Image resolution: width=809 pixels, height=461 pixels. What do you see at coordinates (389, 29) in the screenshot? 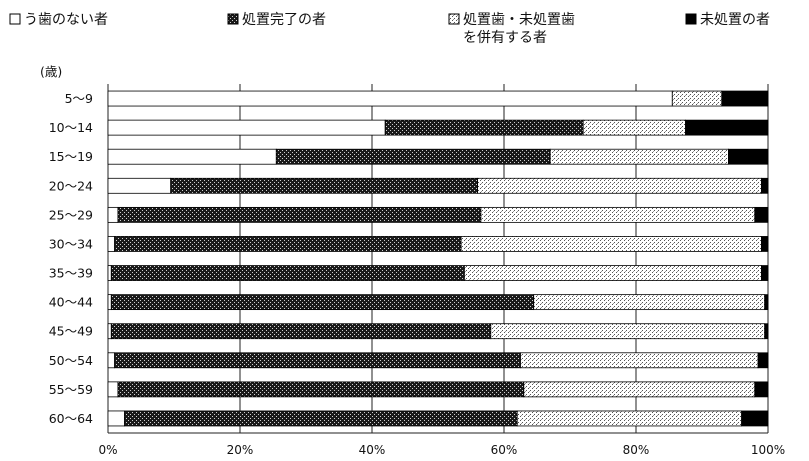
I see `legend: う歯のない者 処置完了の者 処置歯・未処置歯を併有する者 未処置の者` at bounding box center [389, 29].